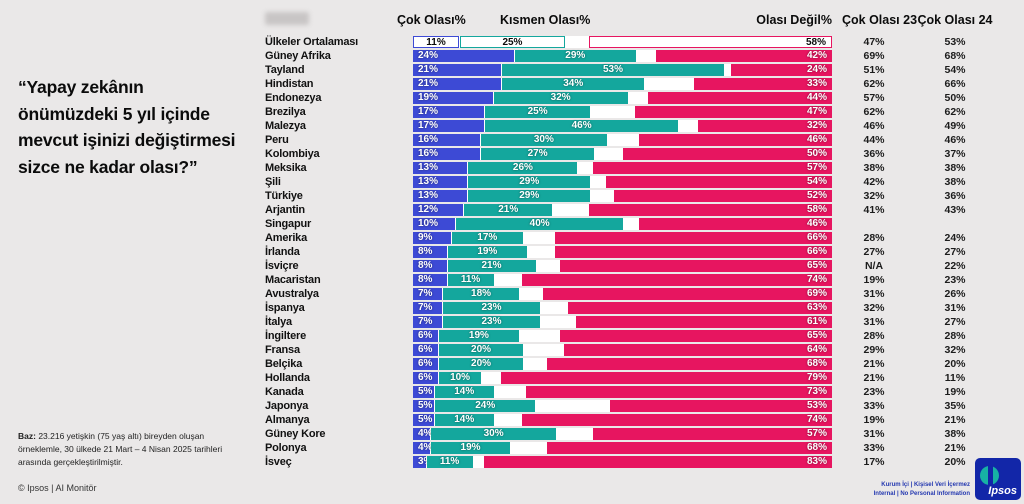 Image resolution: width=1024 pixels, height=504 pixels. Describe the element at coordinates (874, 280) in the screenshot. I see `value-2023: 19%` at that location.